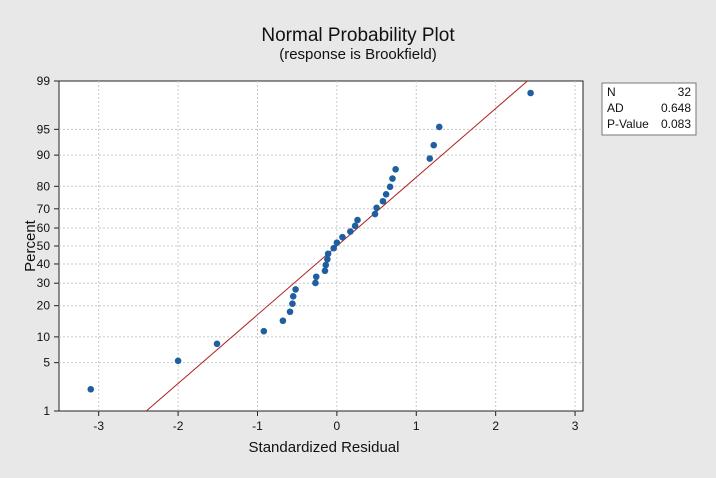  What do you see at coordinates (44, 228) in the screenshot?
I see `y-tick-label: 60` at bounding box center [44, 228].